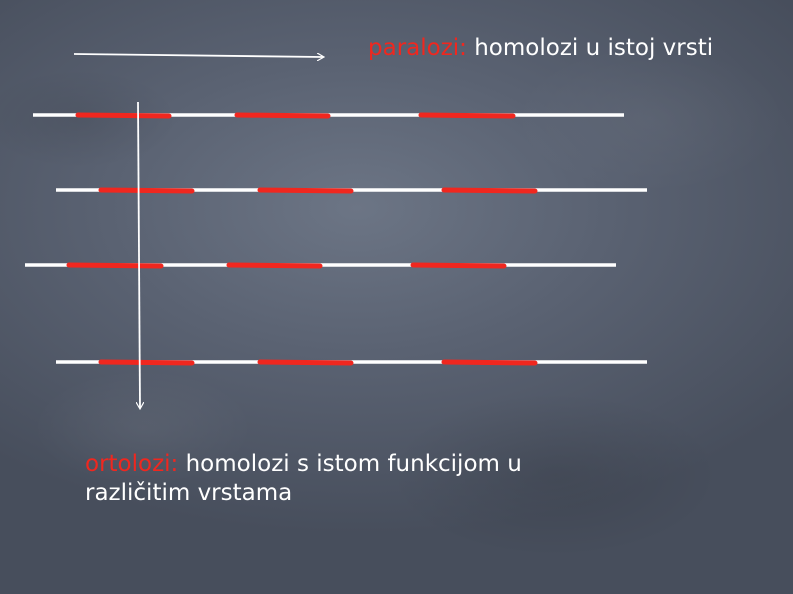  I want to click on ortholog-definition: homolozi s istom funkcijom u, so click(353, 464).